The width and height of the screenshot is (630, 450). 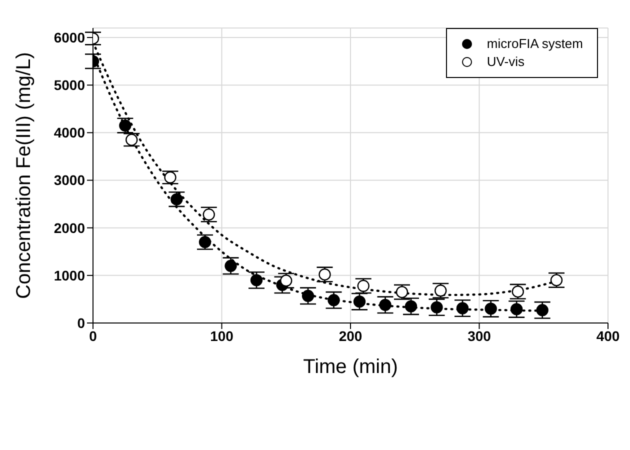 I want to click on y-tick-label: 6000, so click(x=70, y=37).